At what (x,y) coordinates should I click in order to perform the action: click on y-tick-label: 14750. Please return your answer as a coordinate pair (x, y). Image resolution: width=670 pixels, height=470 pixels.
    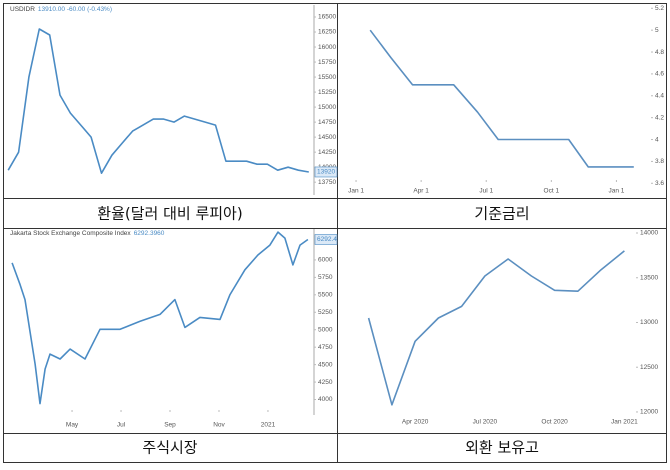
    Looking at the image, I should click on (327, 122).